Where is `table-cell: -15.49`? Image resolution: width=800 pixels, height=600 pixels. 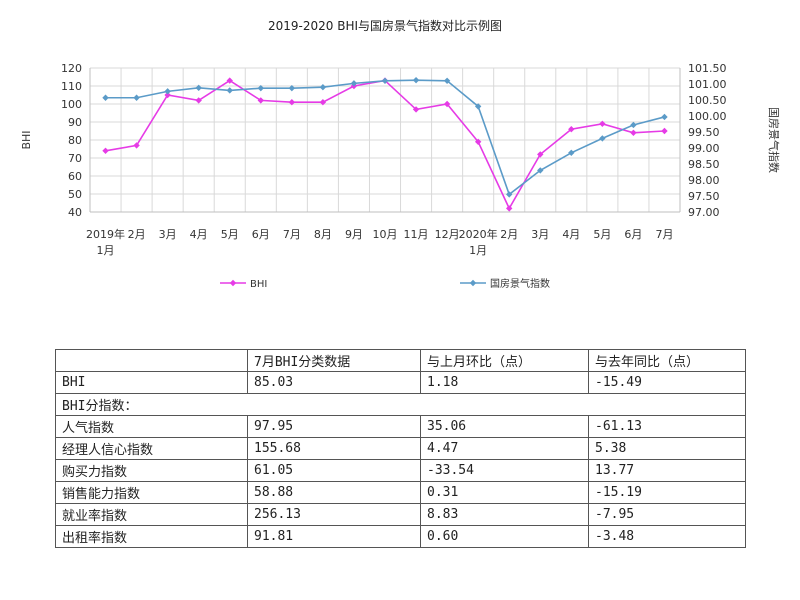 table-cell: -15.49 is located at coordinates (667, 382).